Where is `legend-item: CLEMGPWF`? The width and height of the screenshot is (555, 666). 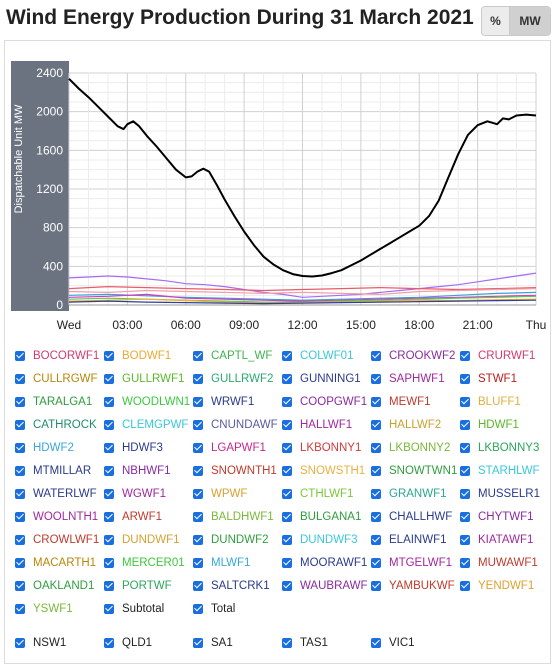 legend-item: CLEMGPWF is located at coordinates (148, 424).